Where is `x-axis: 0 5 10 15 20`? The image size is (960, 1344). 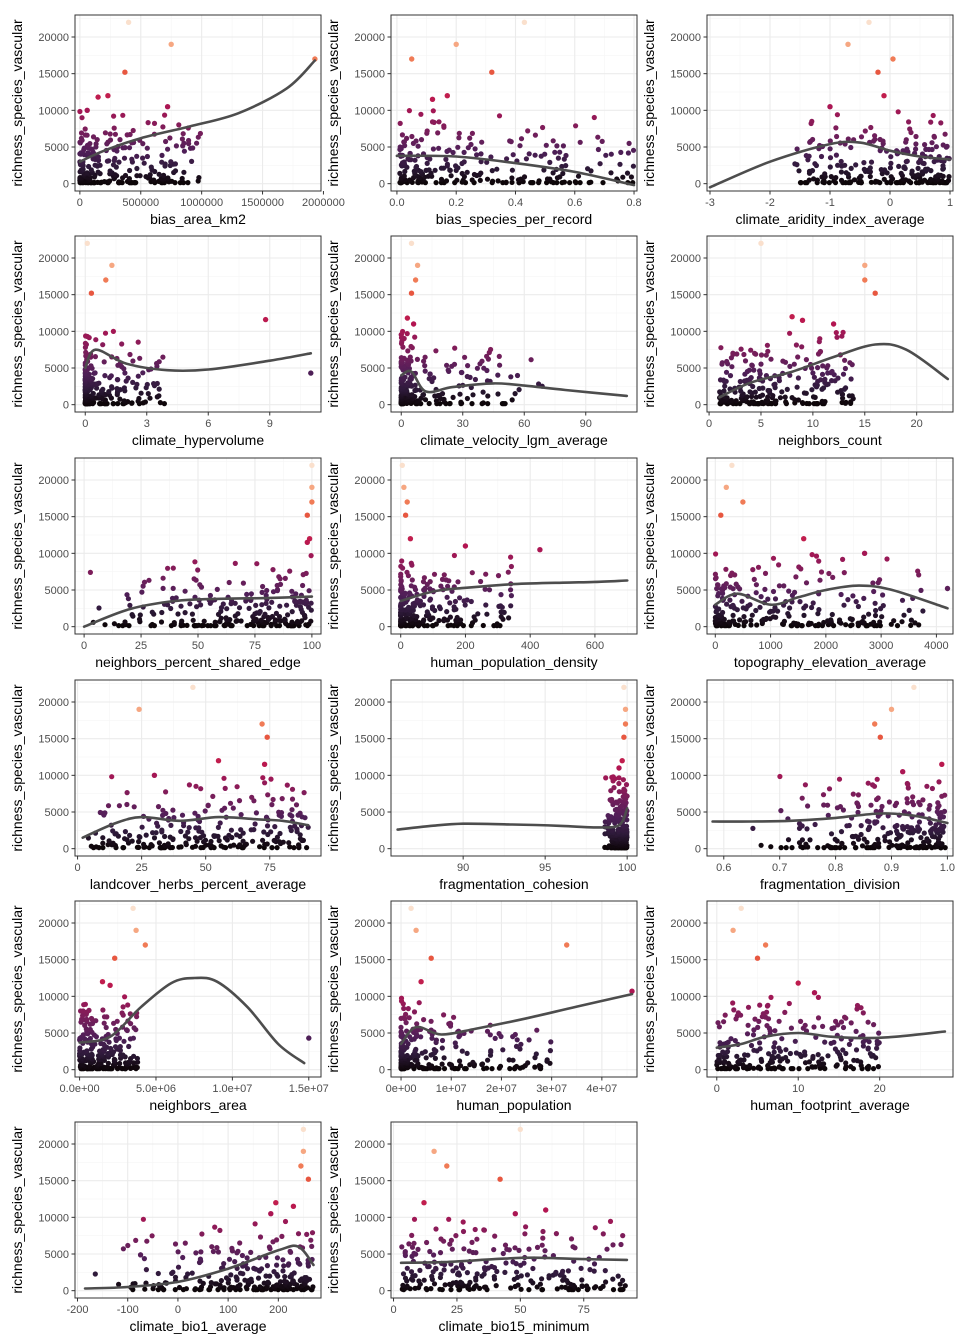 x-axis: 0 5 10 15 20 is located at coordinates (814, 421).